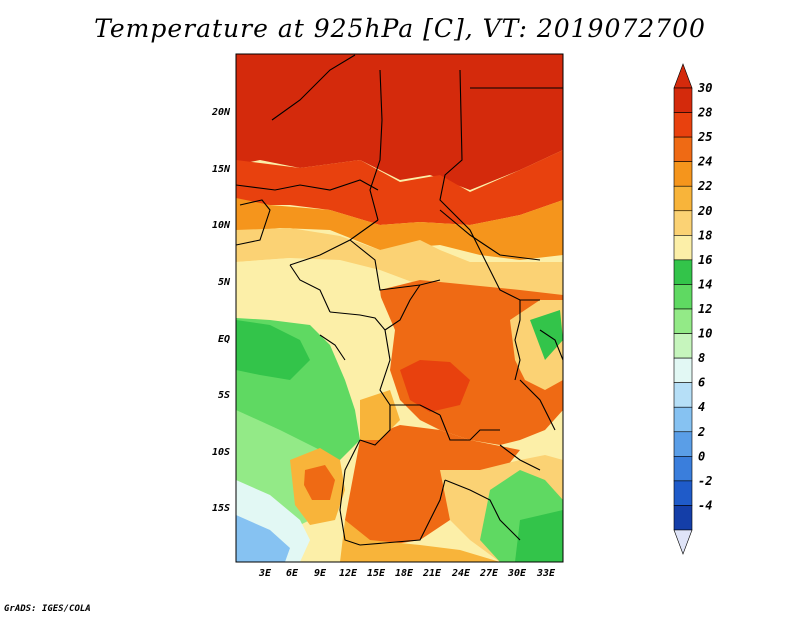 This screenshot has height=618, width=800. What do you see at coordinates (224, 282) in the screenshot?
I see `lat-tick-label: 5N` at bounding box center [224, 282].